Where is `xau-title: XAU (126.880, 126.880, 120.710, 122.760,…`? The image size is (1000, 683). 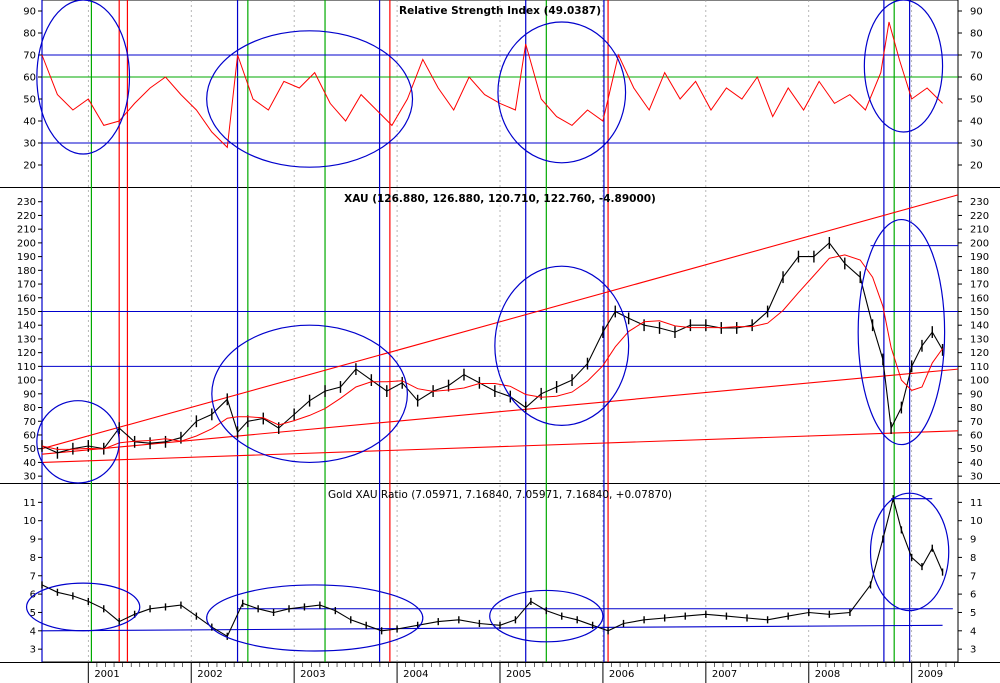
xau-title: XAU (126.880, 126.880, 120.710, 122.760,… is located at coordinates (500, 199).